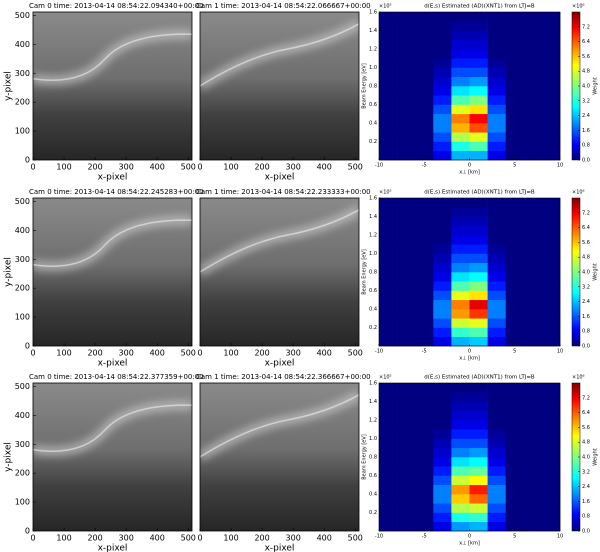  I want to click on y-tick-label: 1.2, so click(373, 50).